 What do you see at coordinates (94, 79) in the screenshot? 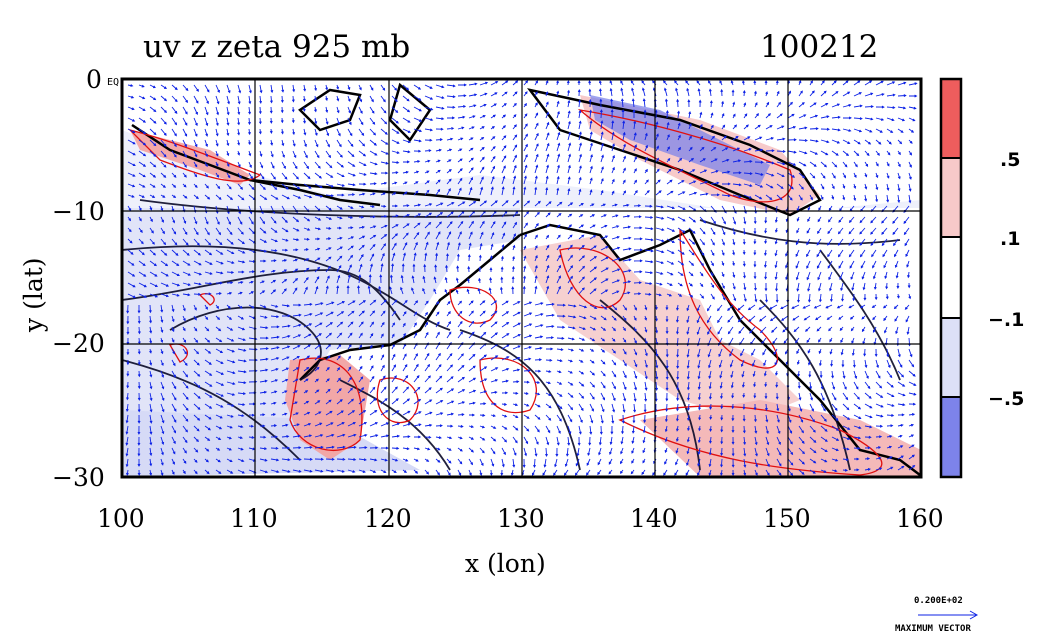
I see `y-tick-0: 0` at bounding box center [94, 79].